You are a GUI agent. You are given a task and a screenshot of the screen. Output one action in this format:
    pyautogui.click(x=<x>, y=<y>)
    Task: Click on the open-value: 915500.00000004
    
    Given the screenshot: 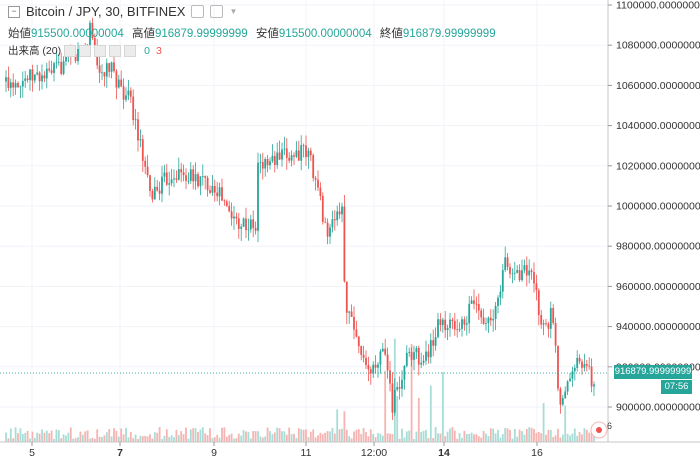 What is the action you would take?
    pyautogui.click(x=77, y=34)
    